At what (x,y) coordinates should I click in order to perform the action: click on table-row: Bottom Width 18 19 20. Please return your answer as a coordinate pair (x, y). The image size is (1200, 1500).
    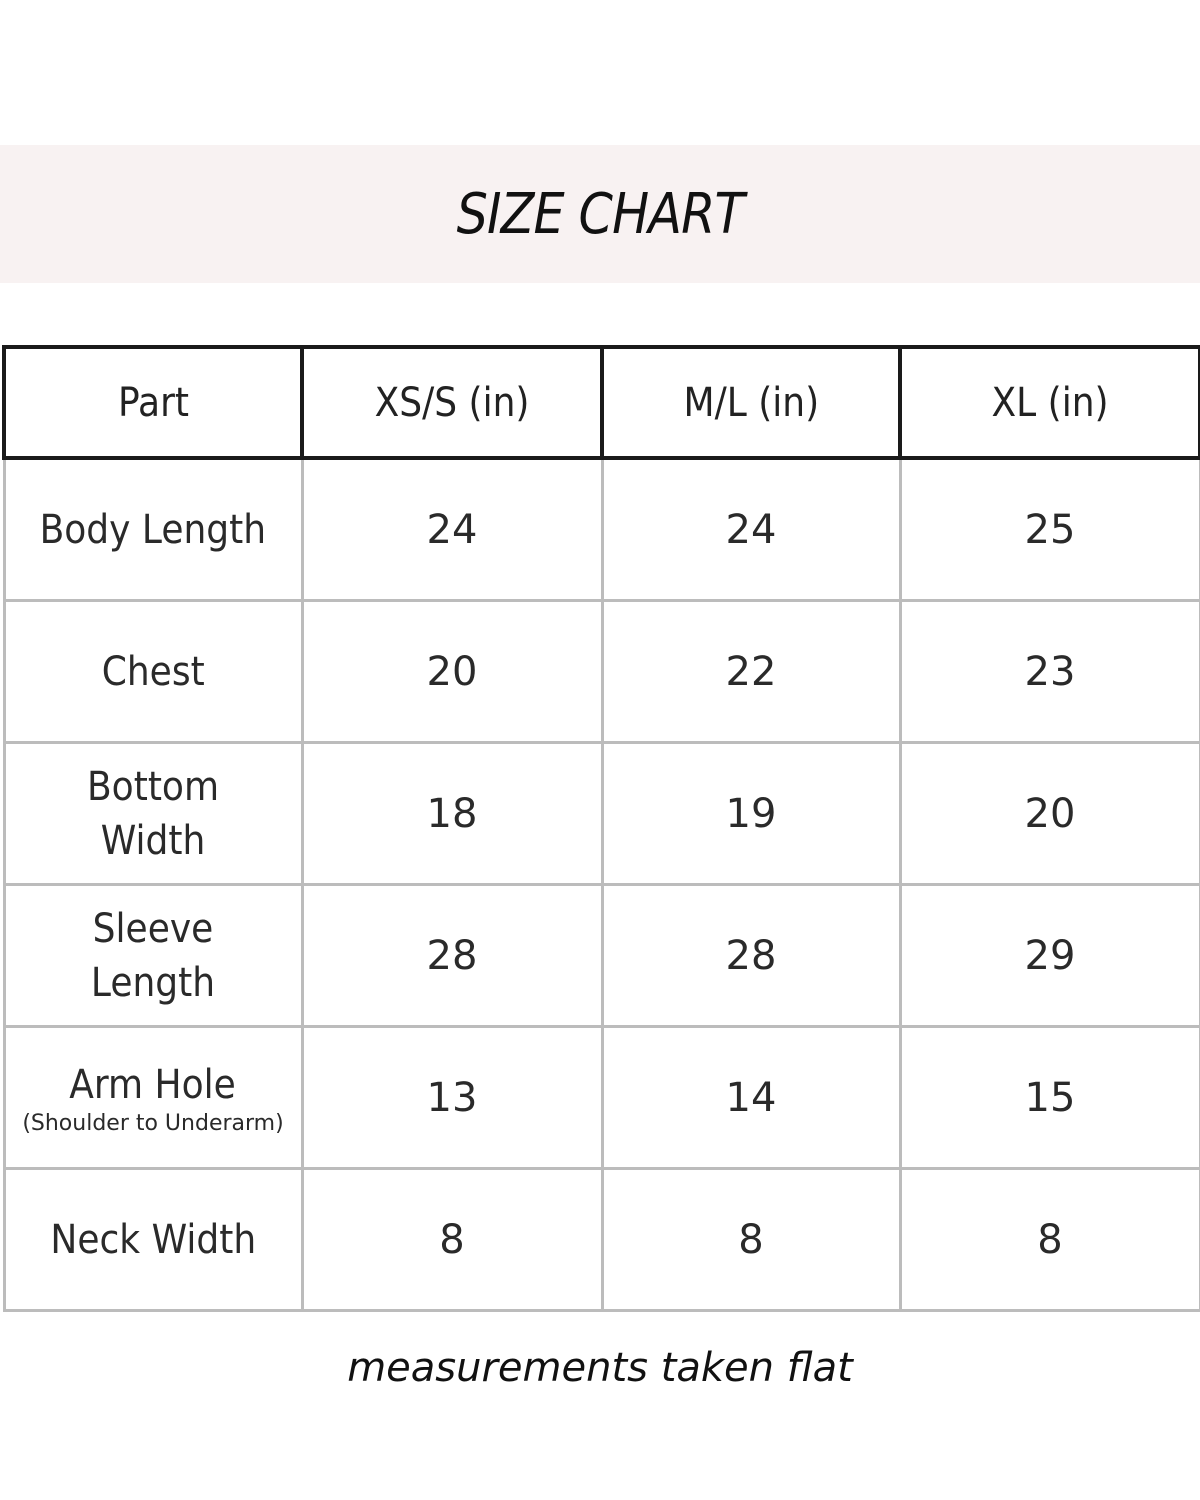
    Looking at the image, I should click on (601, 813).